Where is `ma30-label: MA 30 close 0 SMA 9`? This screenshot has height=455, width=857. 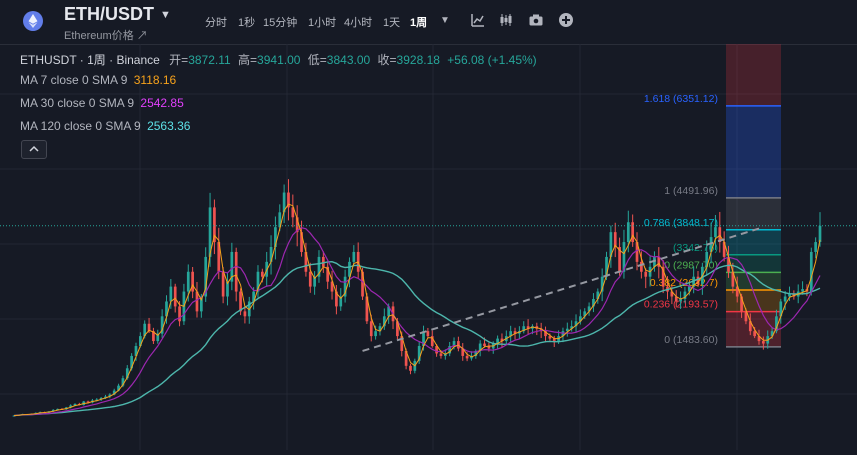 ma30-label: MA 30 close 0 SMA 9 is located at coordinates (77, 103).